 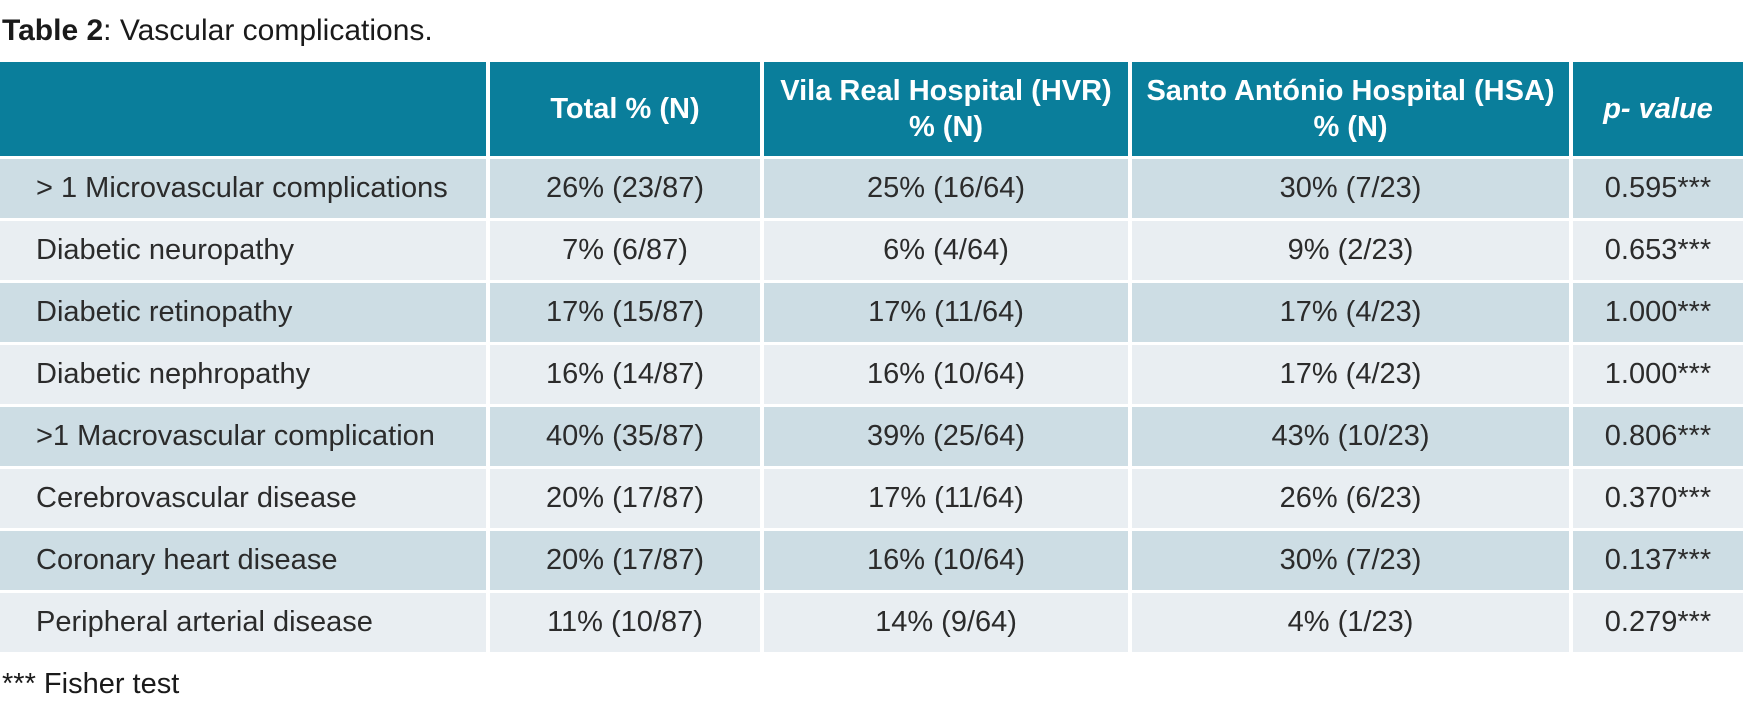 What do you see at coordinates (268, 30) in the screenshot?
I see `table-caption-text: : Vascular complications.` at bounding box center [268, 30].